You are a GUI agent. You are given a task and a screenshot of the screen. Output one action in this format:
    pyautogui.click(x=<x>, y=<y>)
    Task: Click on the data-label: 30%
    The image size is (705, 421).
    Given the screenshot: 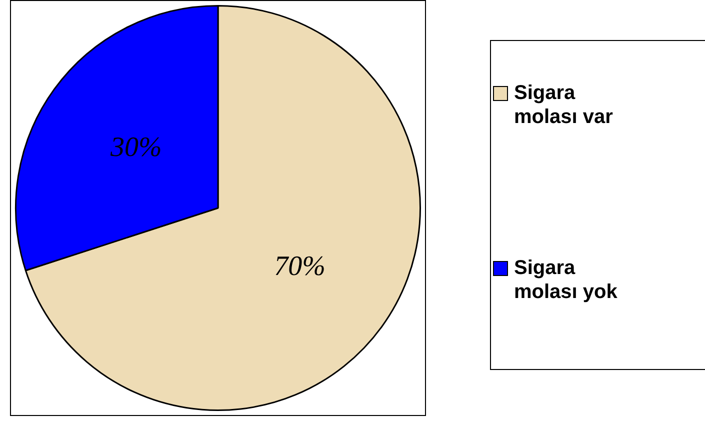 What is the action you would take?
    pyautogui.click(x=136, y=147)
    